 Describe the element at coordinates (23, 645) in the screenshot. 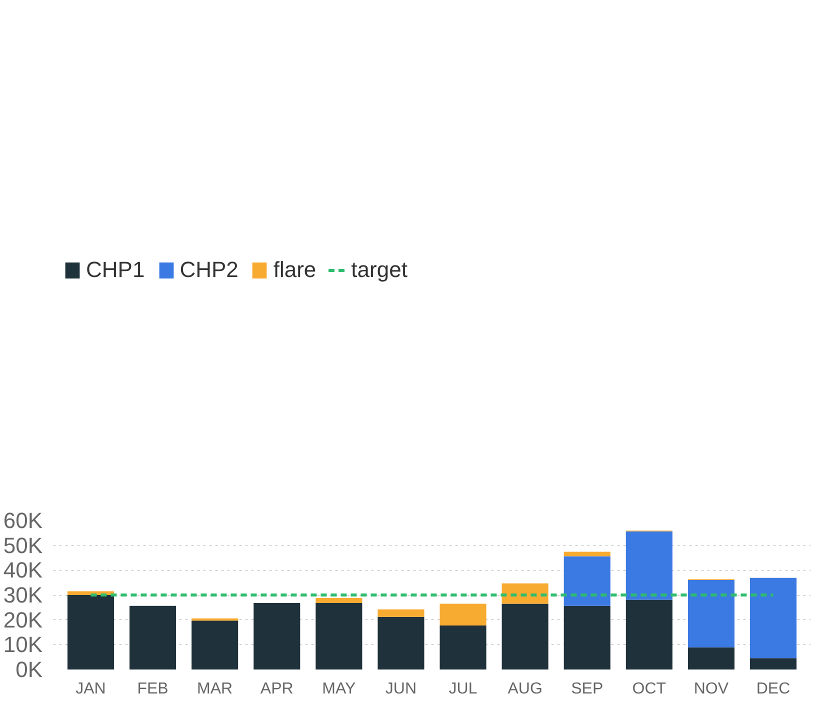

I see `y-tick-label: 10K` at that location.